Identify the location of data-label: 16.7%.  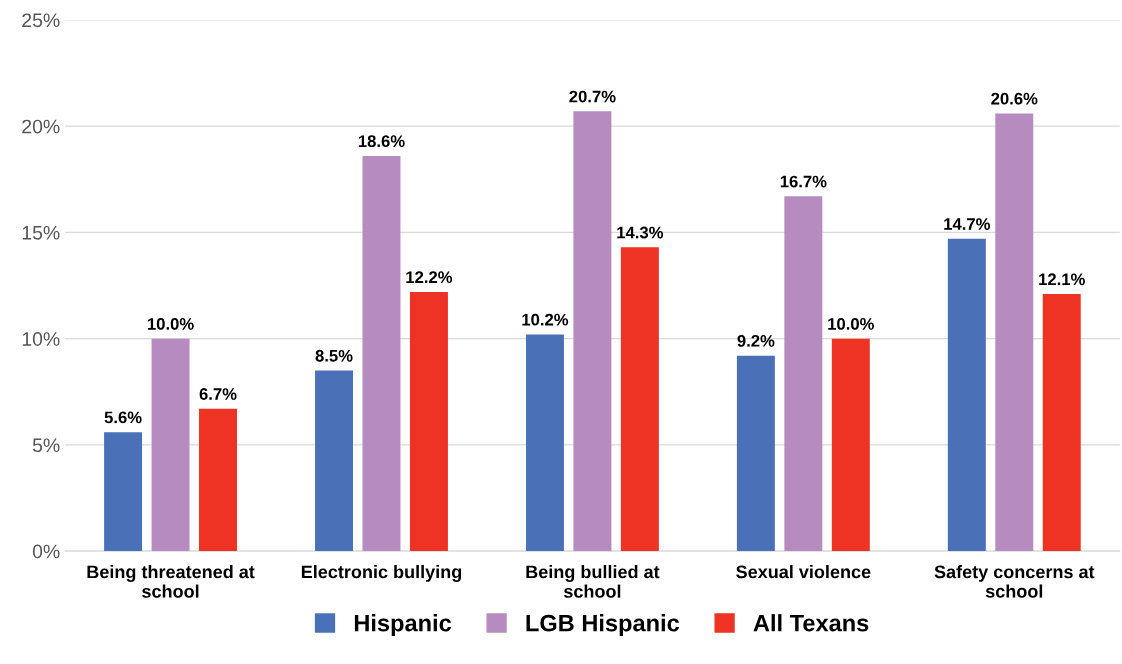
(803, 181).